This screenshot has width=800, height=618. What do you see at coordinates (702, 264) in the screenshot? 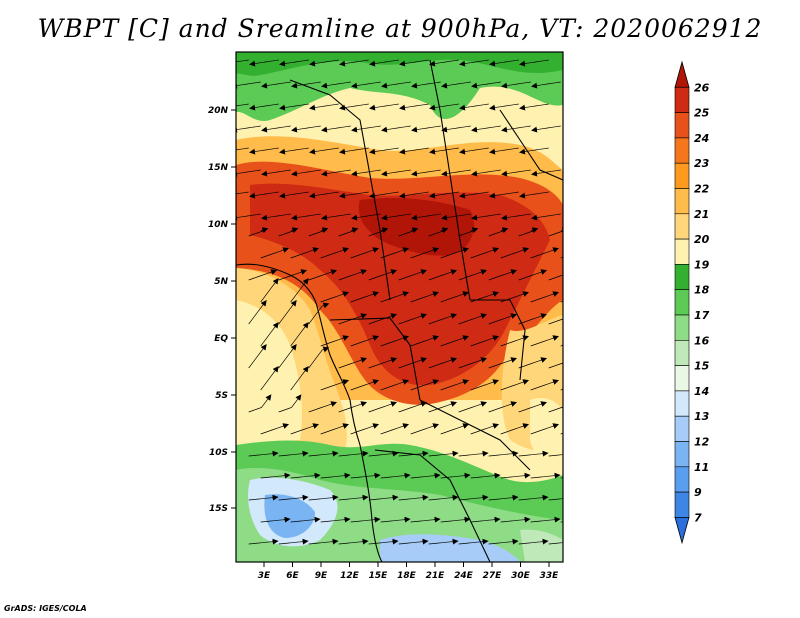
I see `colorbar-label: 19` at bounding box center [702, 264].